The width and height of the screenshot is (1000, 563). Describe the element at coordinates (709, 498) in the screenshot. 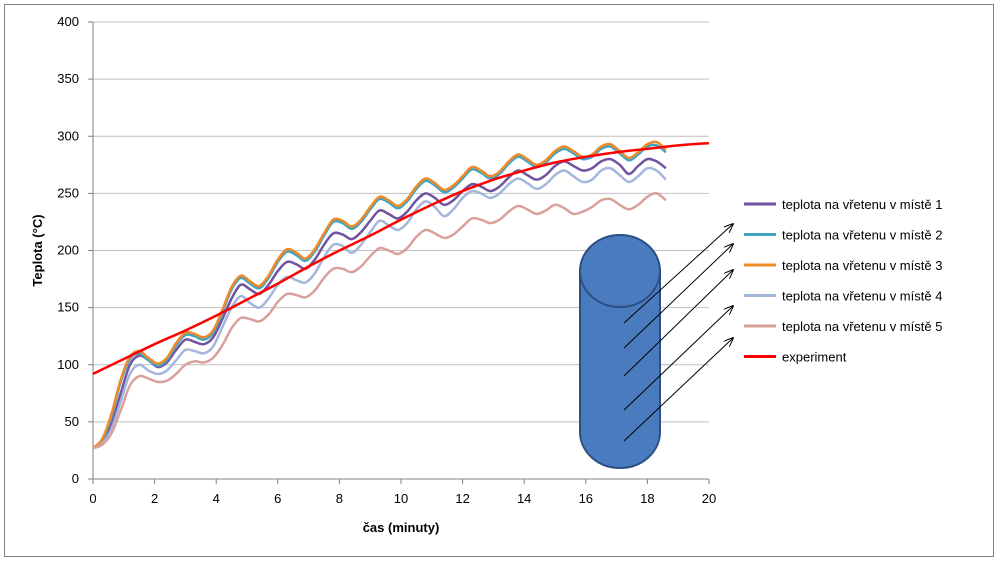

I see `x-tick-label-20: 20` at that location.